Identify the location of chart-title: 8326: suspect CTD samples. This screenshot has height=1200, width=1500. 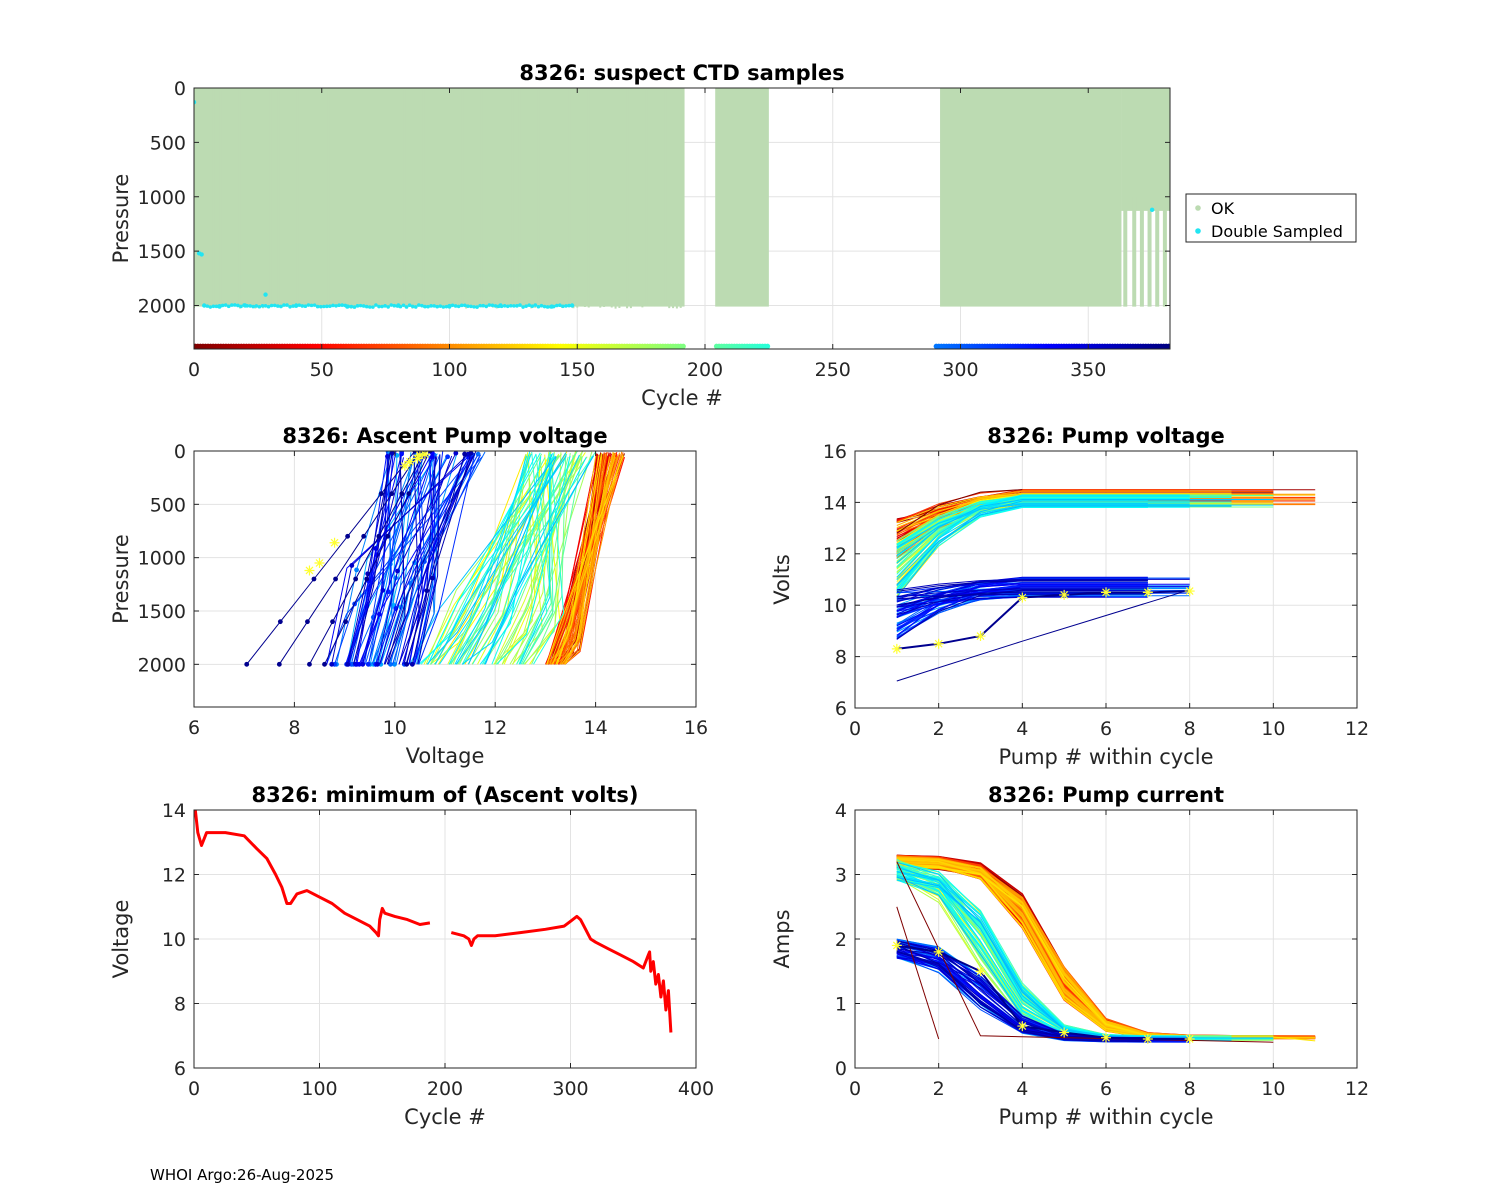
(681, 73).